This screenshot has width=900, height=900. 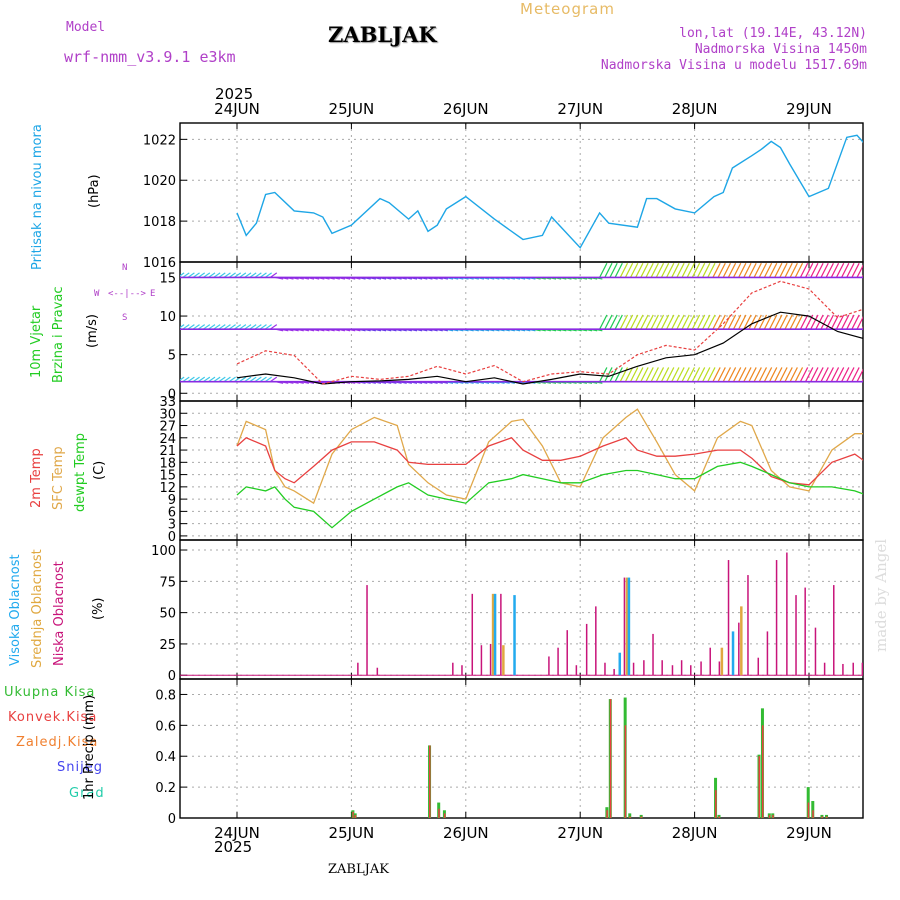 I want to click on pressure-line, so click(x=549, y=191).